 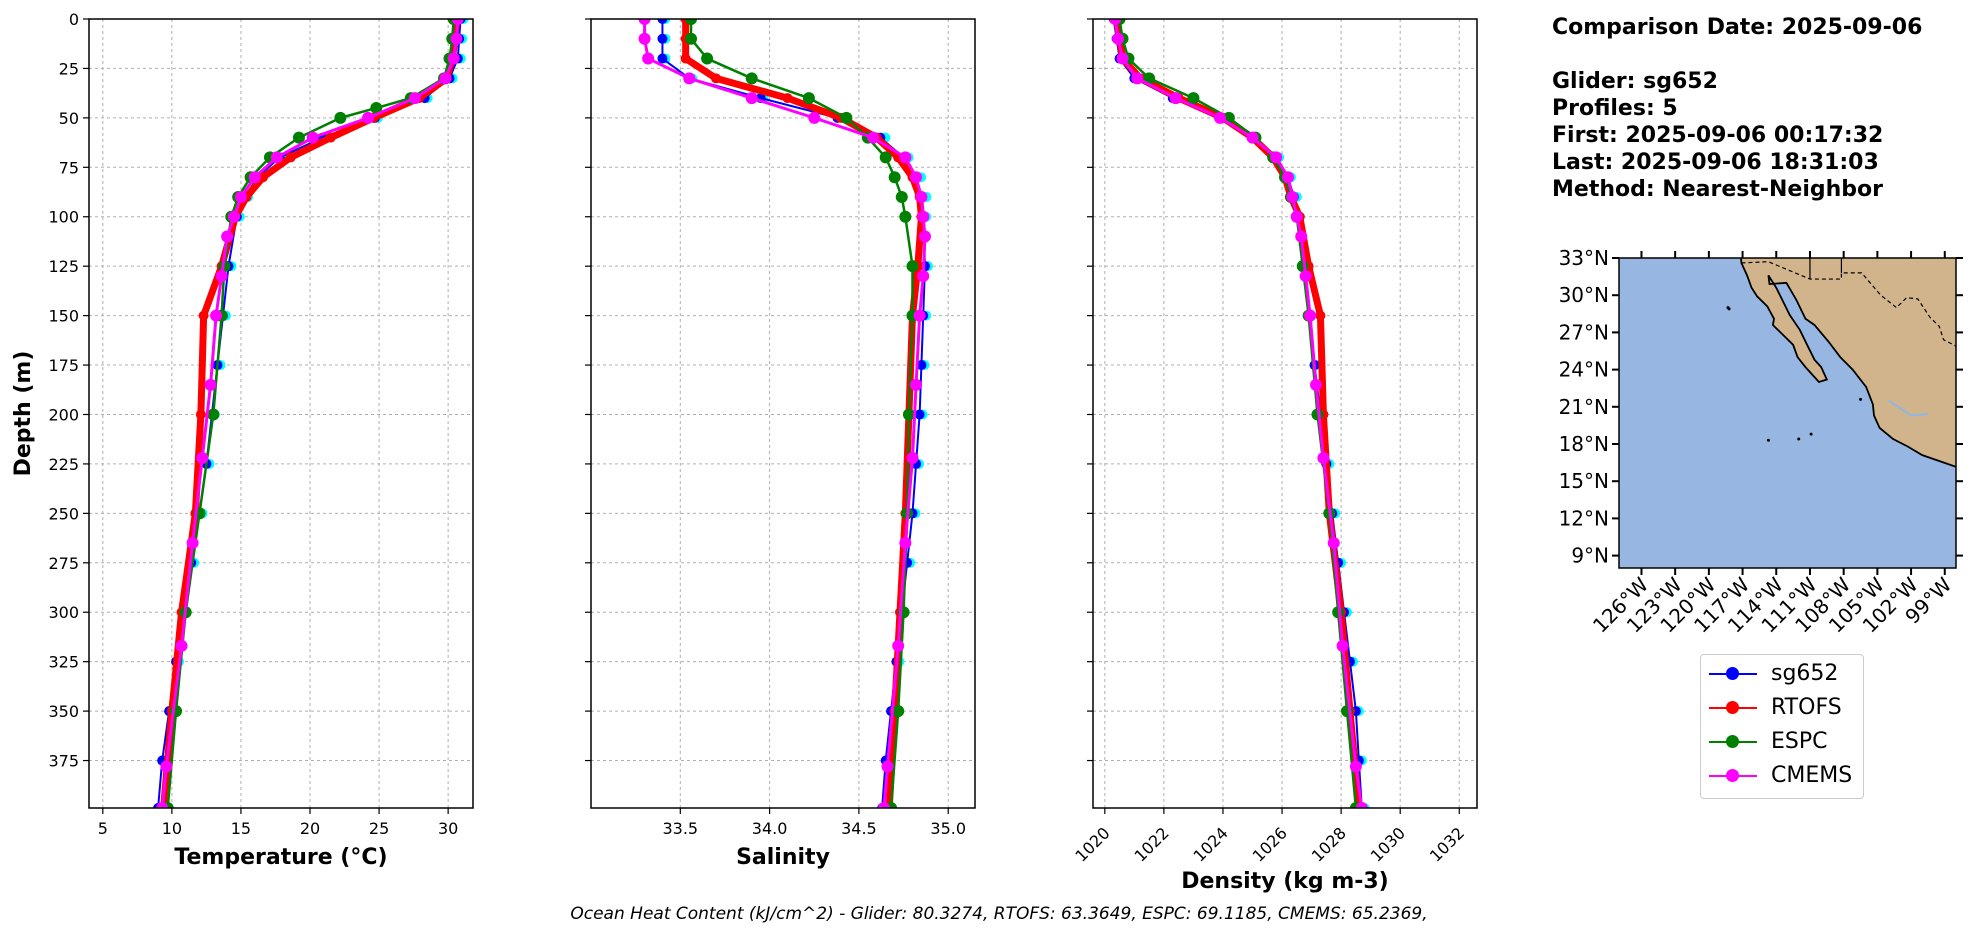 I want to click on map-land, so click(x=1848, y=363).